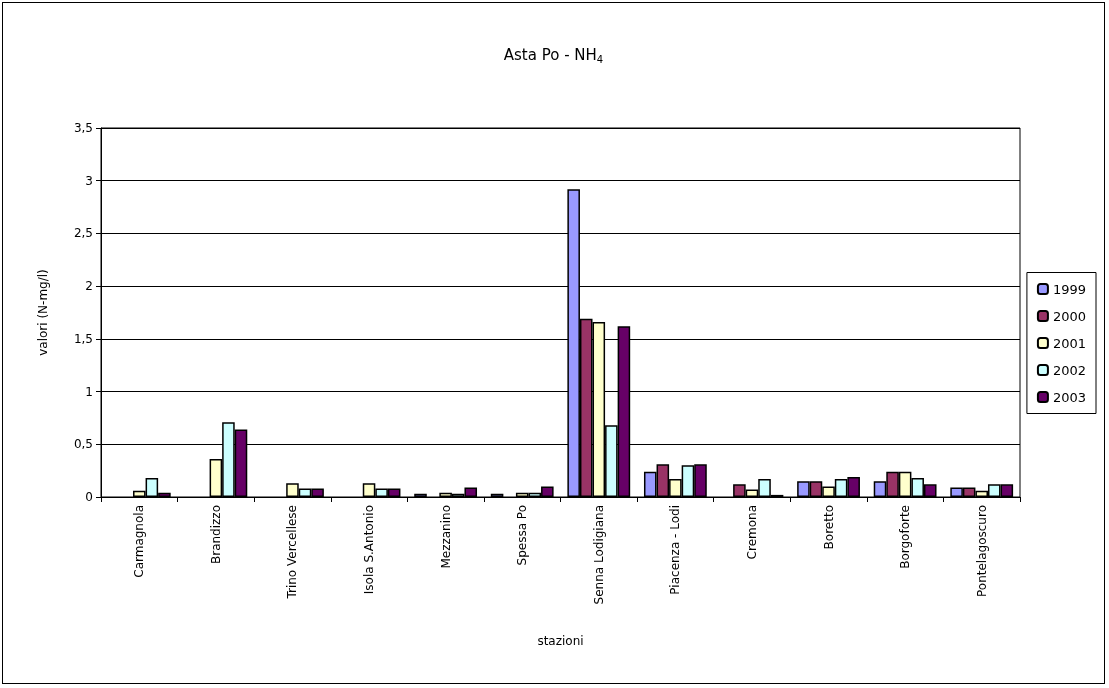  Describe the element at coordinates (89, 180) in the screenshot. I see `y-tick-label: 3` at that location.